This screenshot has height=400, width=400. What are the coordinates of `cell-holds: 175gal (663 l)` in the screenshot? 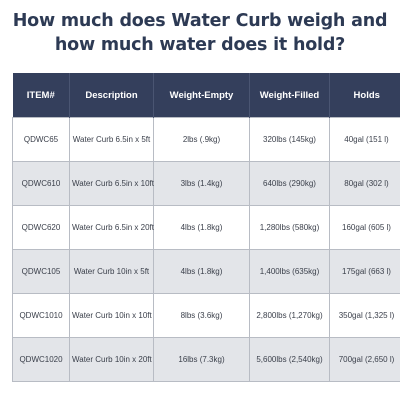 It's located at (364, 271).